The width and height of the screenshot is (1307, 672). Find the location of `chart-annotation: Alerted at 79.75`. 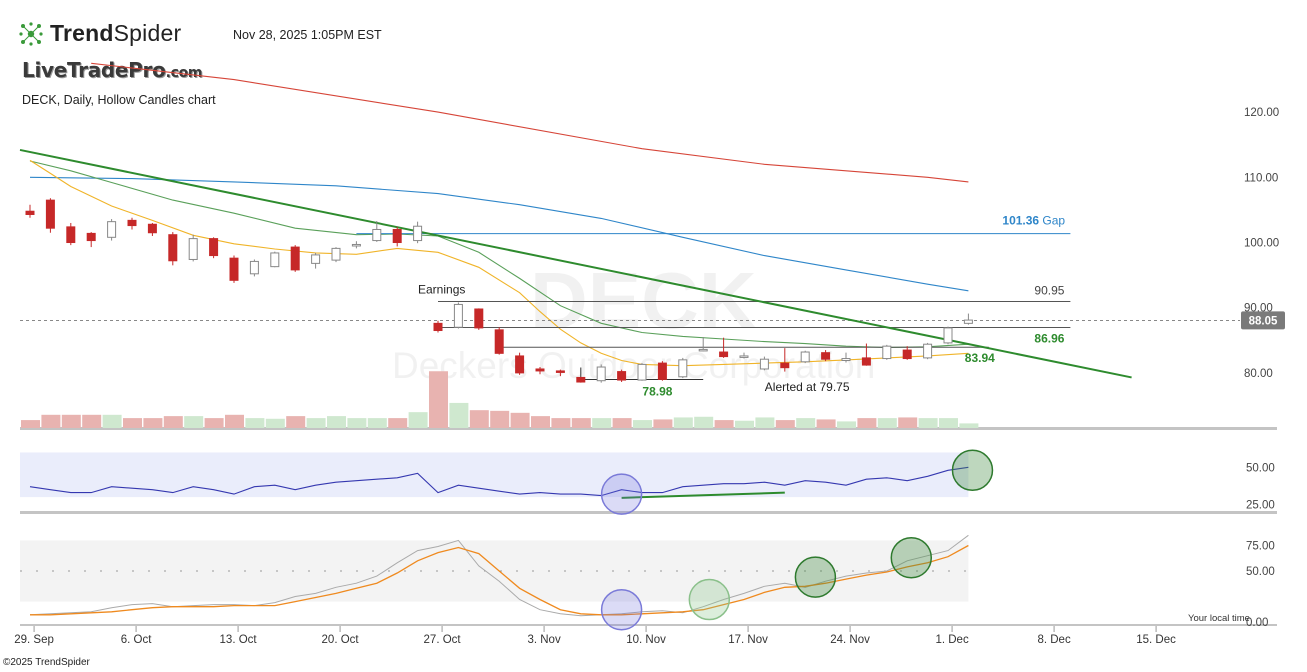

chart-annotation: Alerted at 79.75 is located at coordinates (807, 387).